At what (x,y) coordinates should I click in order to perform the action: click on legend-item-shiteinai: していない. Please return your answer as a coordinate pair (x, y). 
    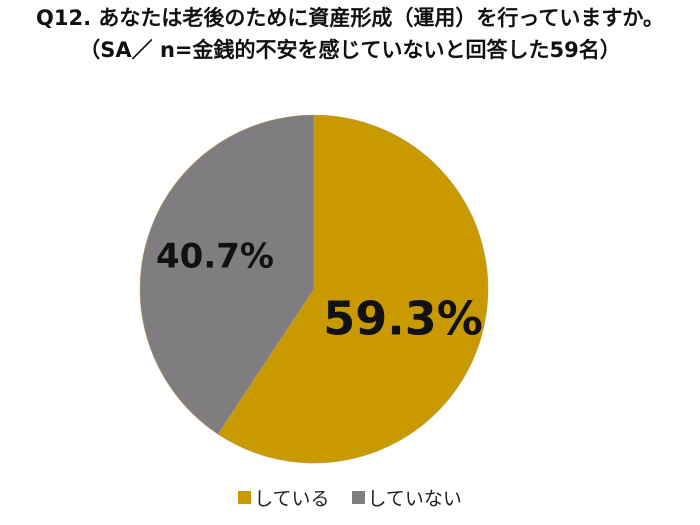
    Looking at the image, I should click on (406, 497).